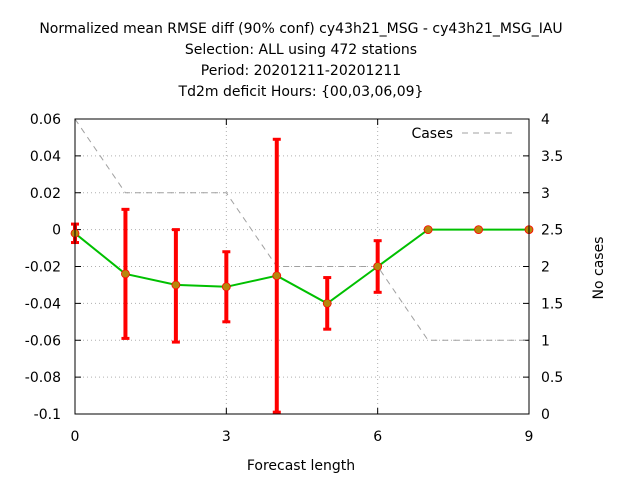 Image resolution: width=640 pixels, height=480 pixels. What do you see at coordinates (47, 415) in the screenshot?
I see `y-tick-label: -0.1` at bounding box center [47, 415].